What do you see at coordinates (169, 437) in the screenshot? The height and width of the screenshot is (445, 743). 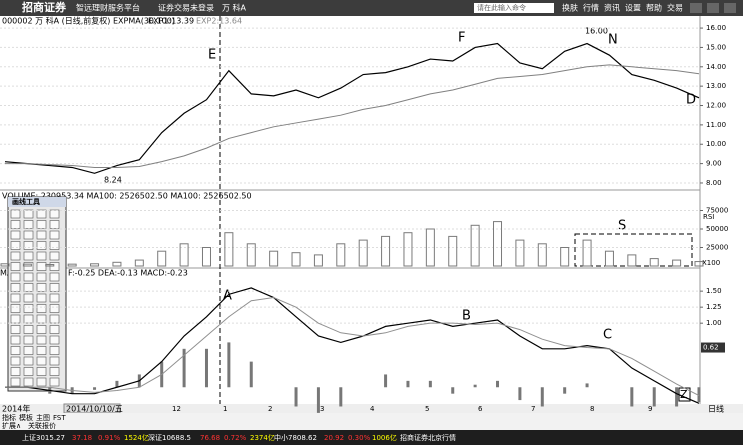 I see `status-item: 深证10688.5` at bounding box center [169, 437].